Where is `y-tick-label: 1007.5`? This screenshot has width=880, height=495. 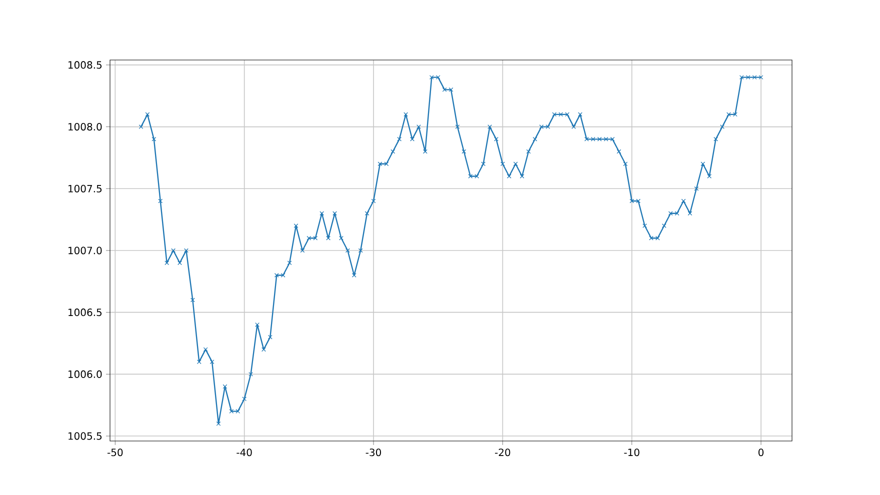
y-tick-label: 1007.5 is located at coordinates (85, 188).